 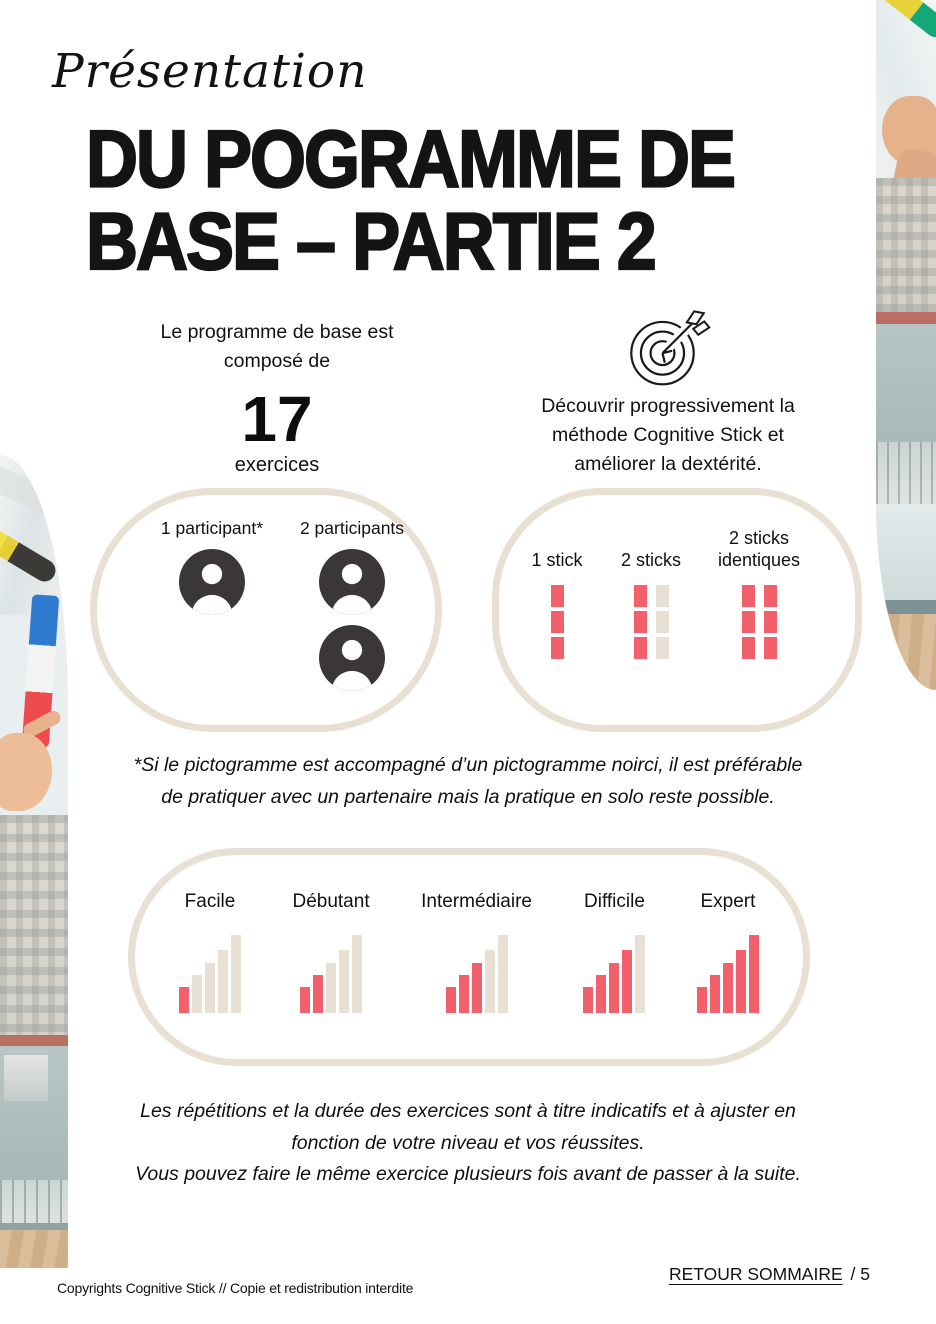 I want to click on difficulty-level: Intermédiaire, so click(x=476, y=952).